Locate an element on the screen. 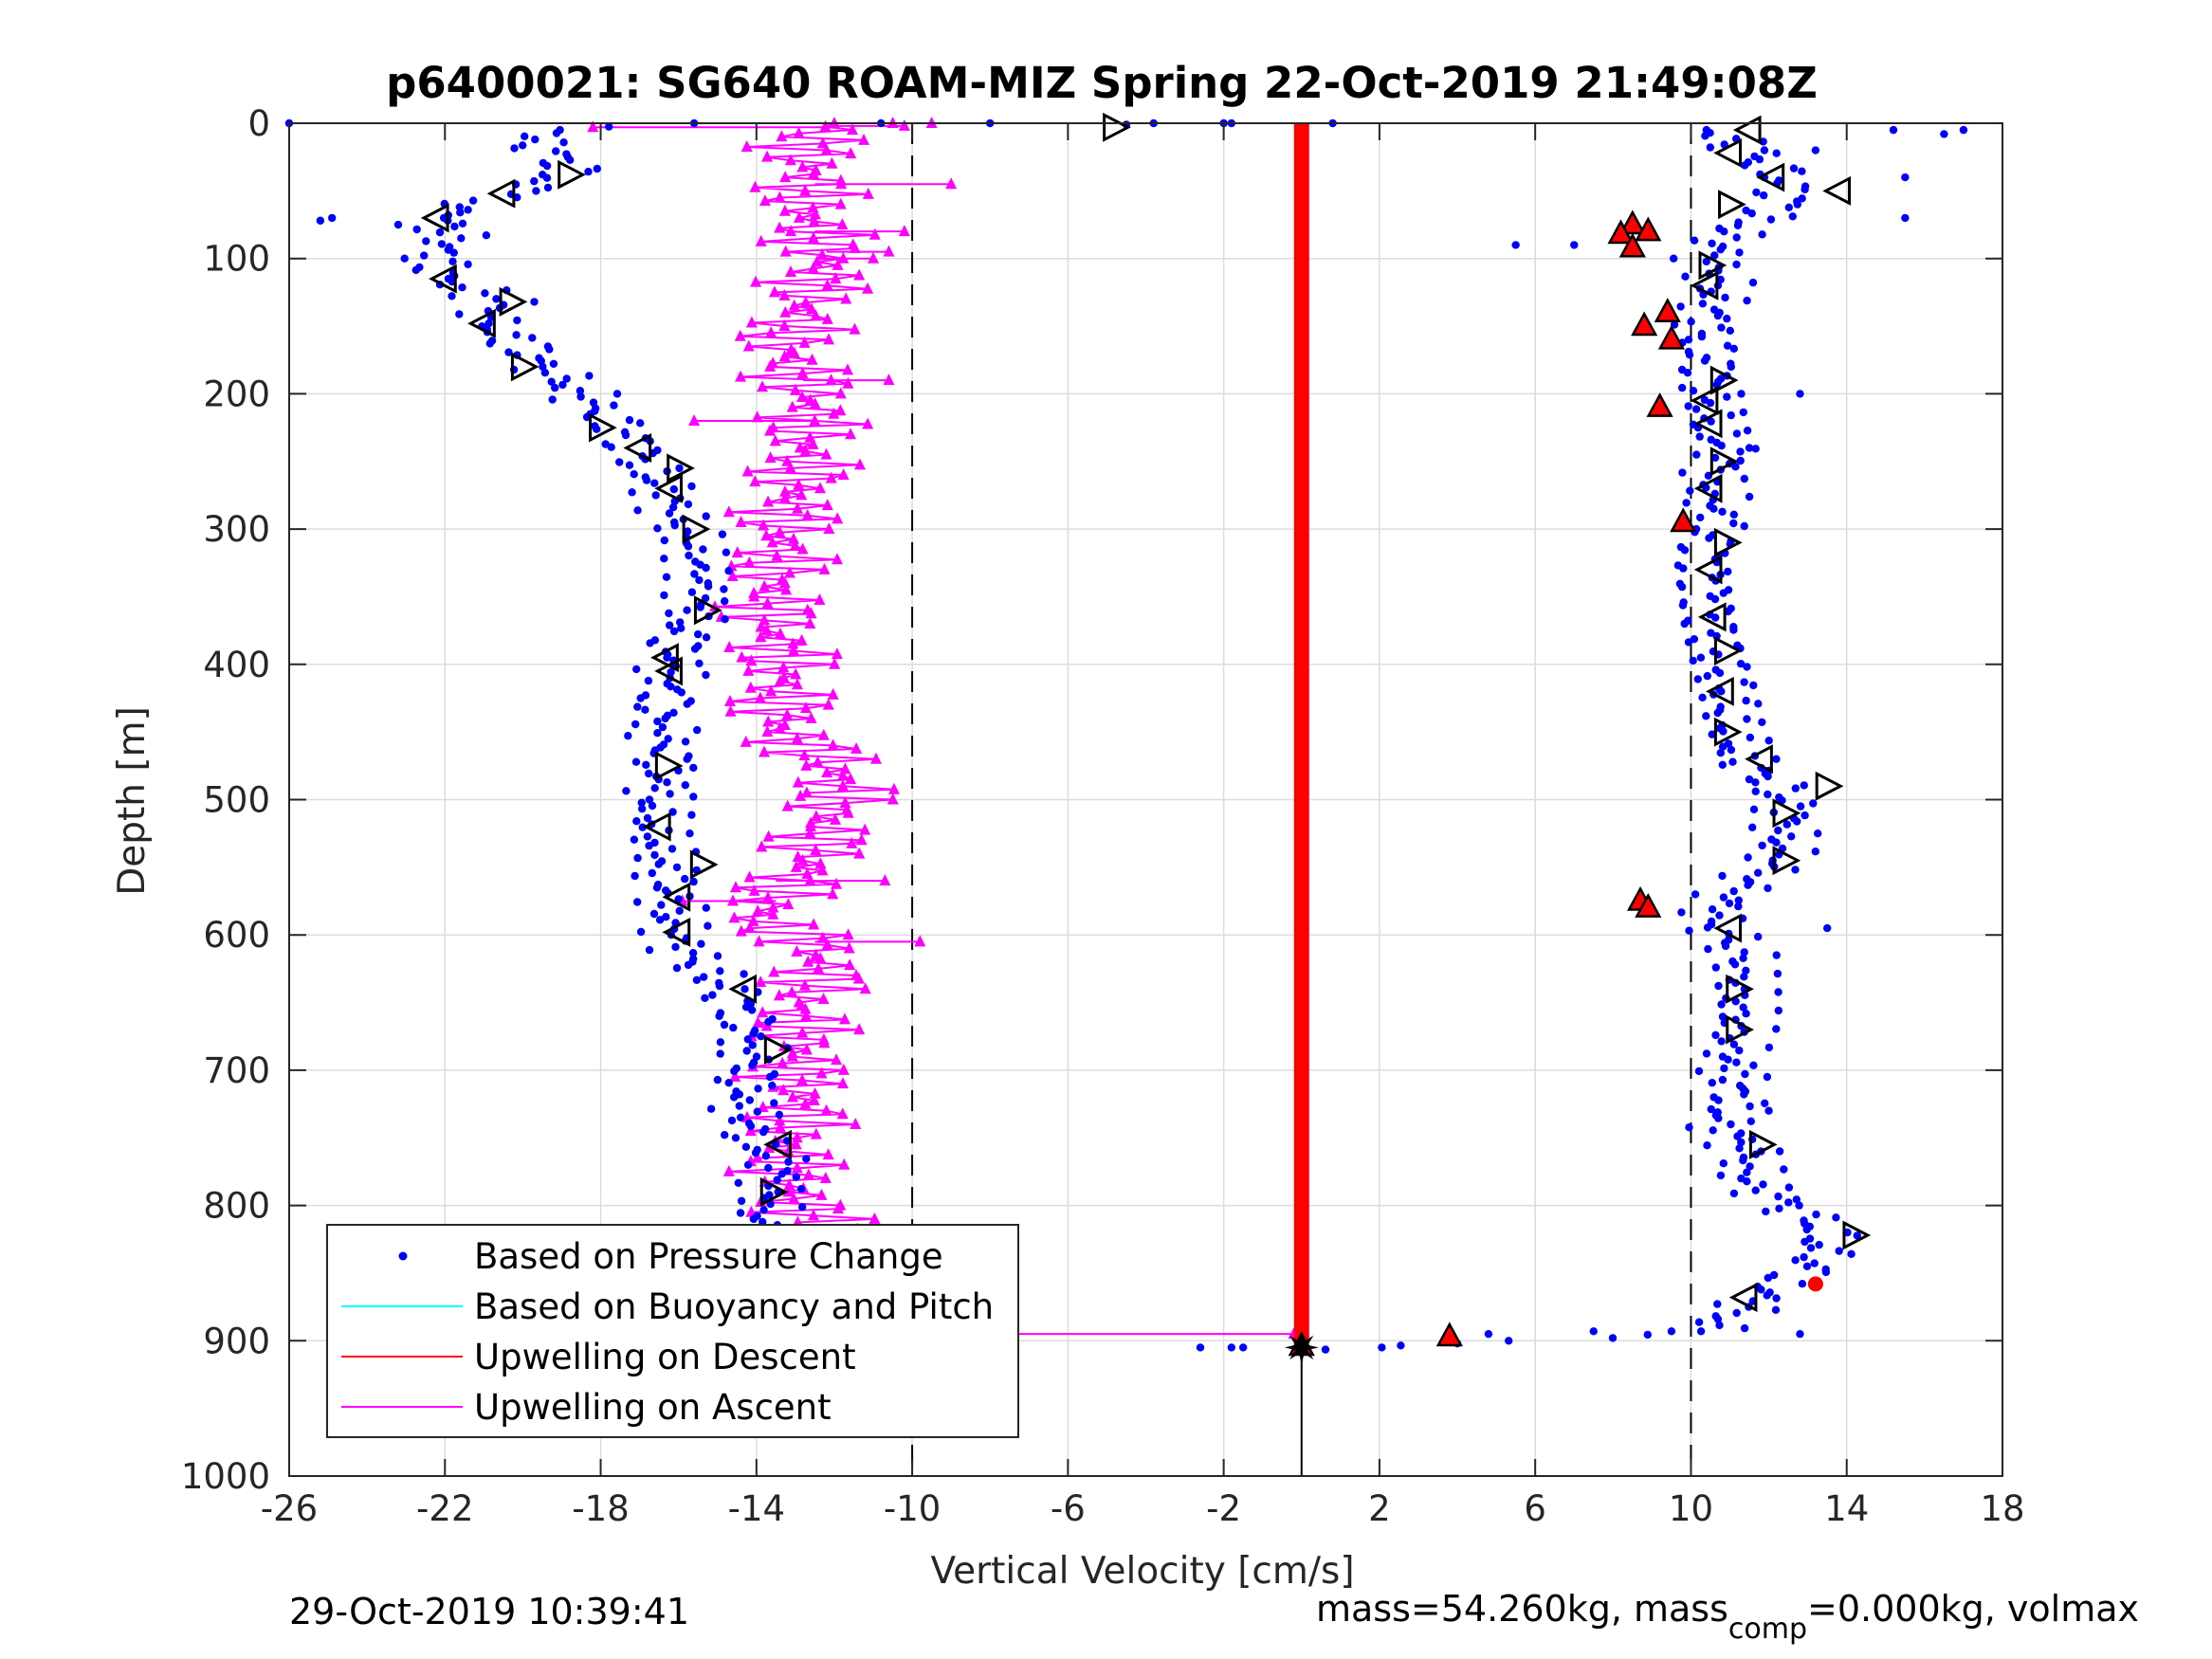  descent-point is located at coordinates (1632, 245).